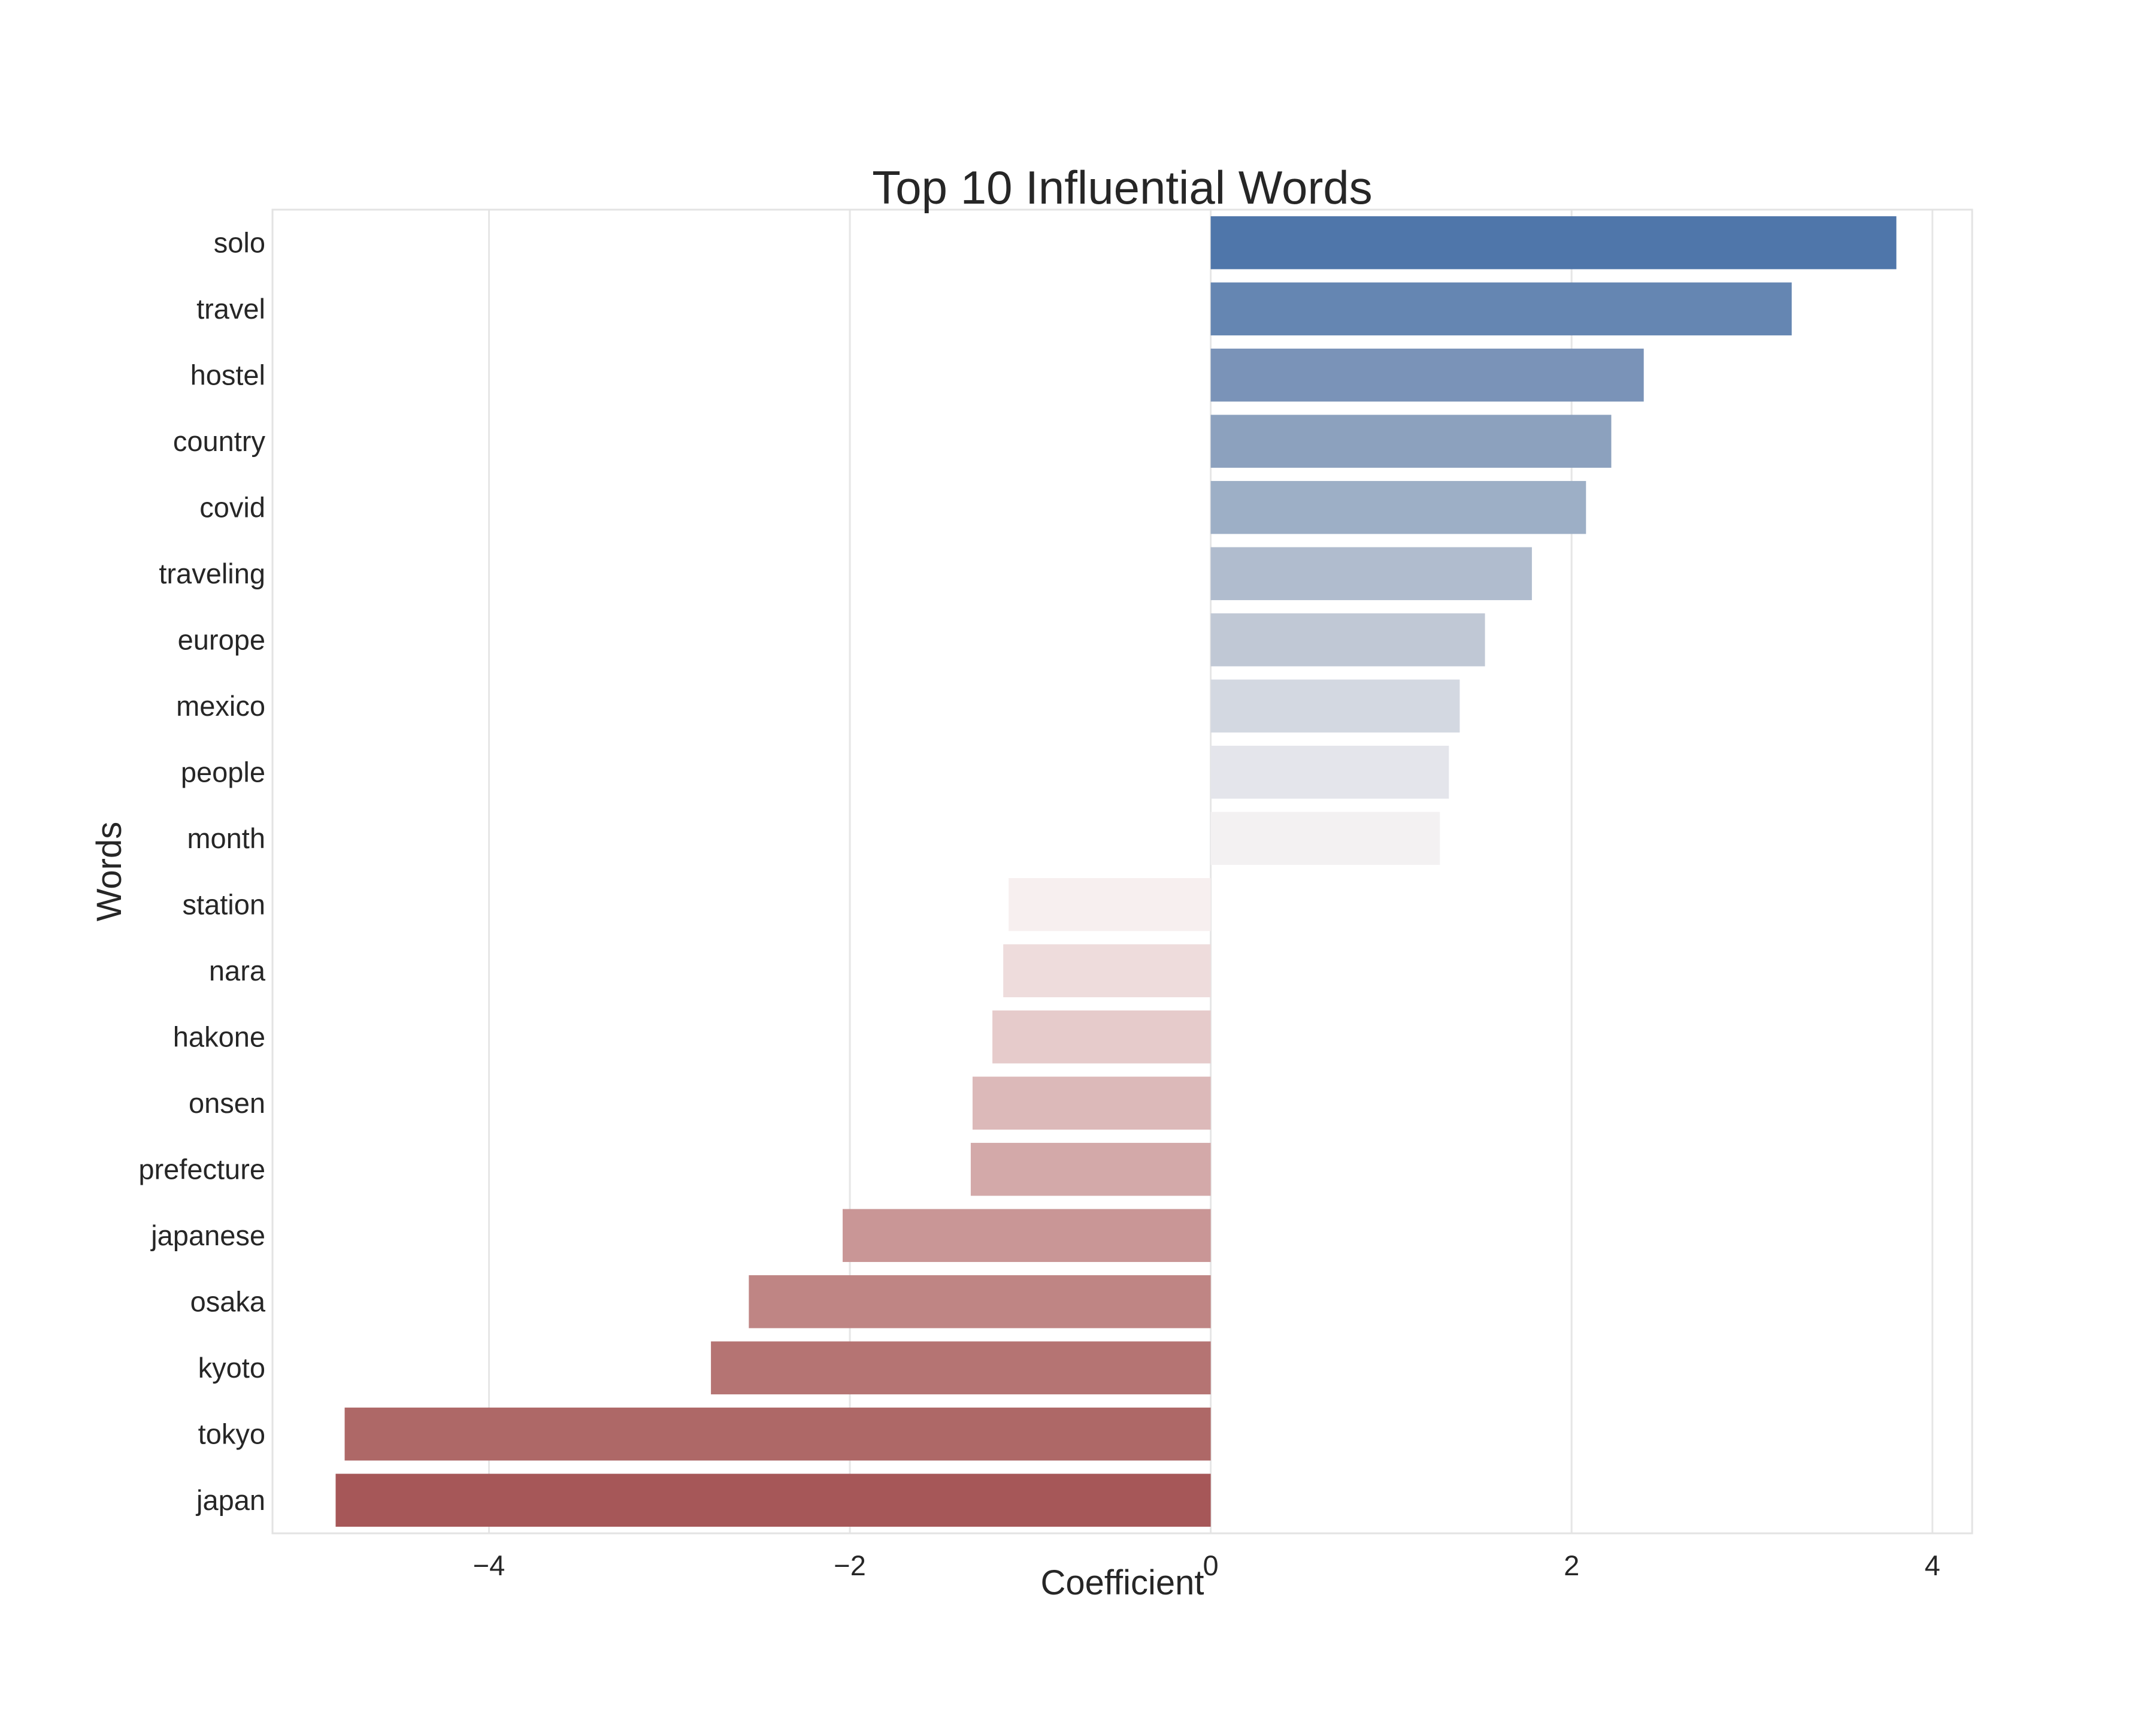  Describe the element at coordinates (231, 1433) in the screenshot. I see `y-tick-label: tokyo` at that location.